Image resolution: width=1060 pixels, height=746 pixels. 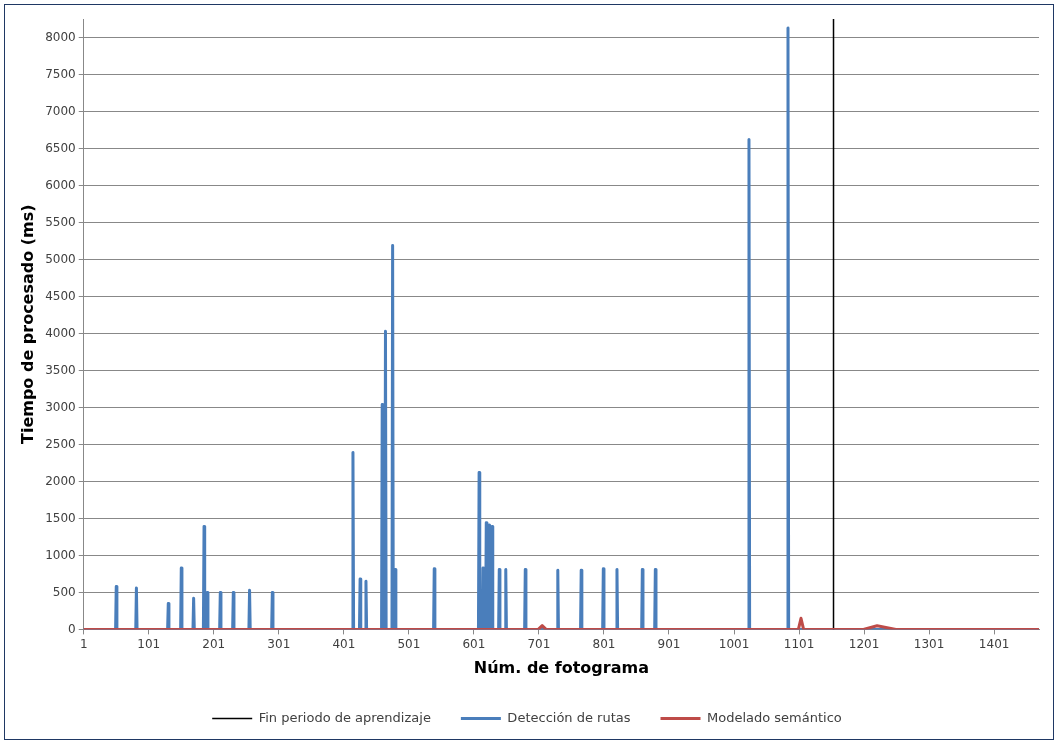 I want to click on x-tick-label: 901, so click(x=669, y=643).